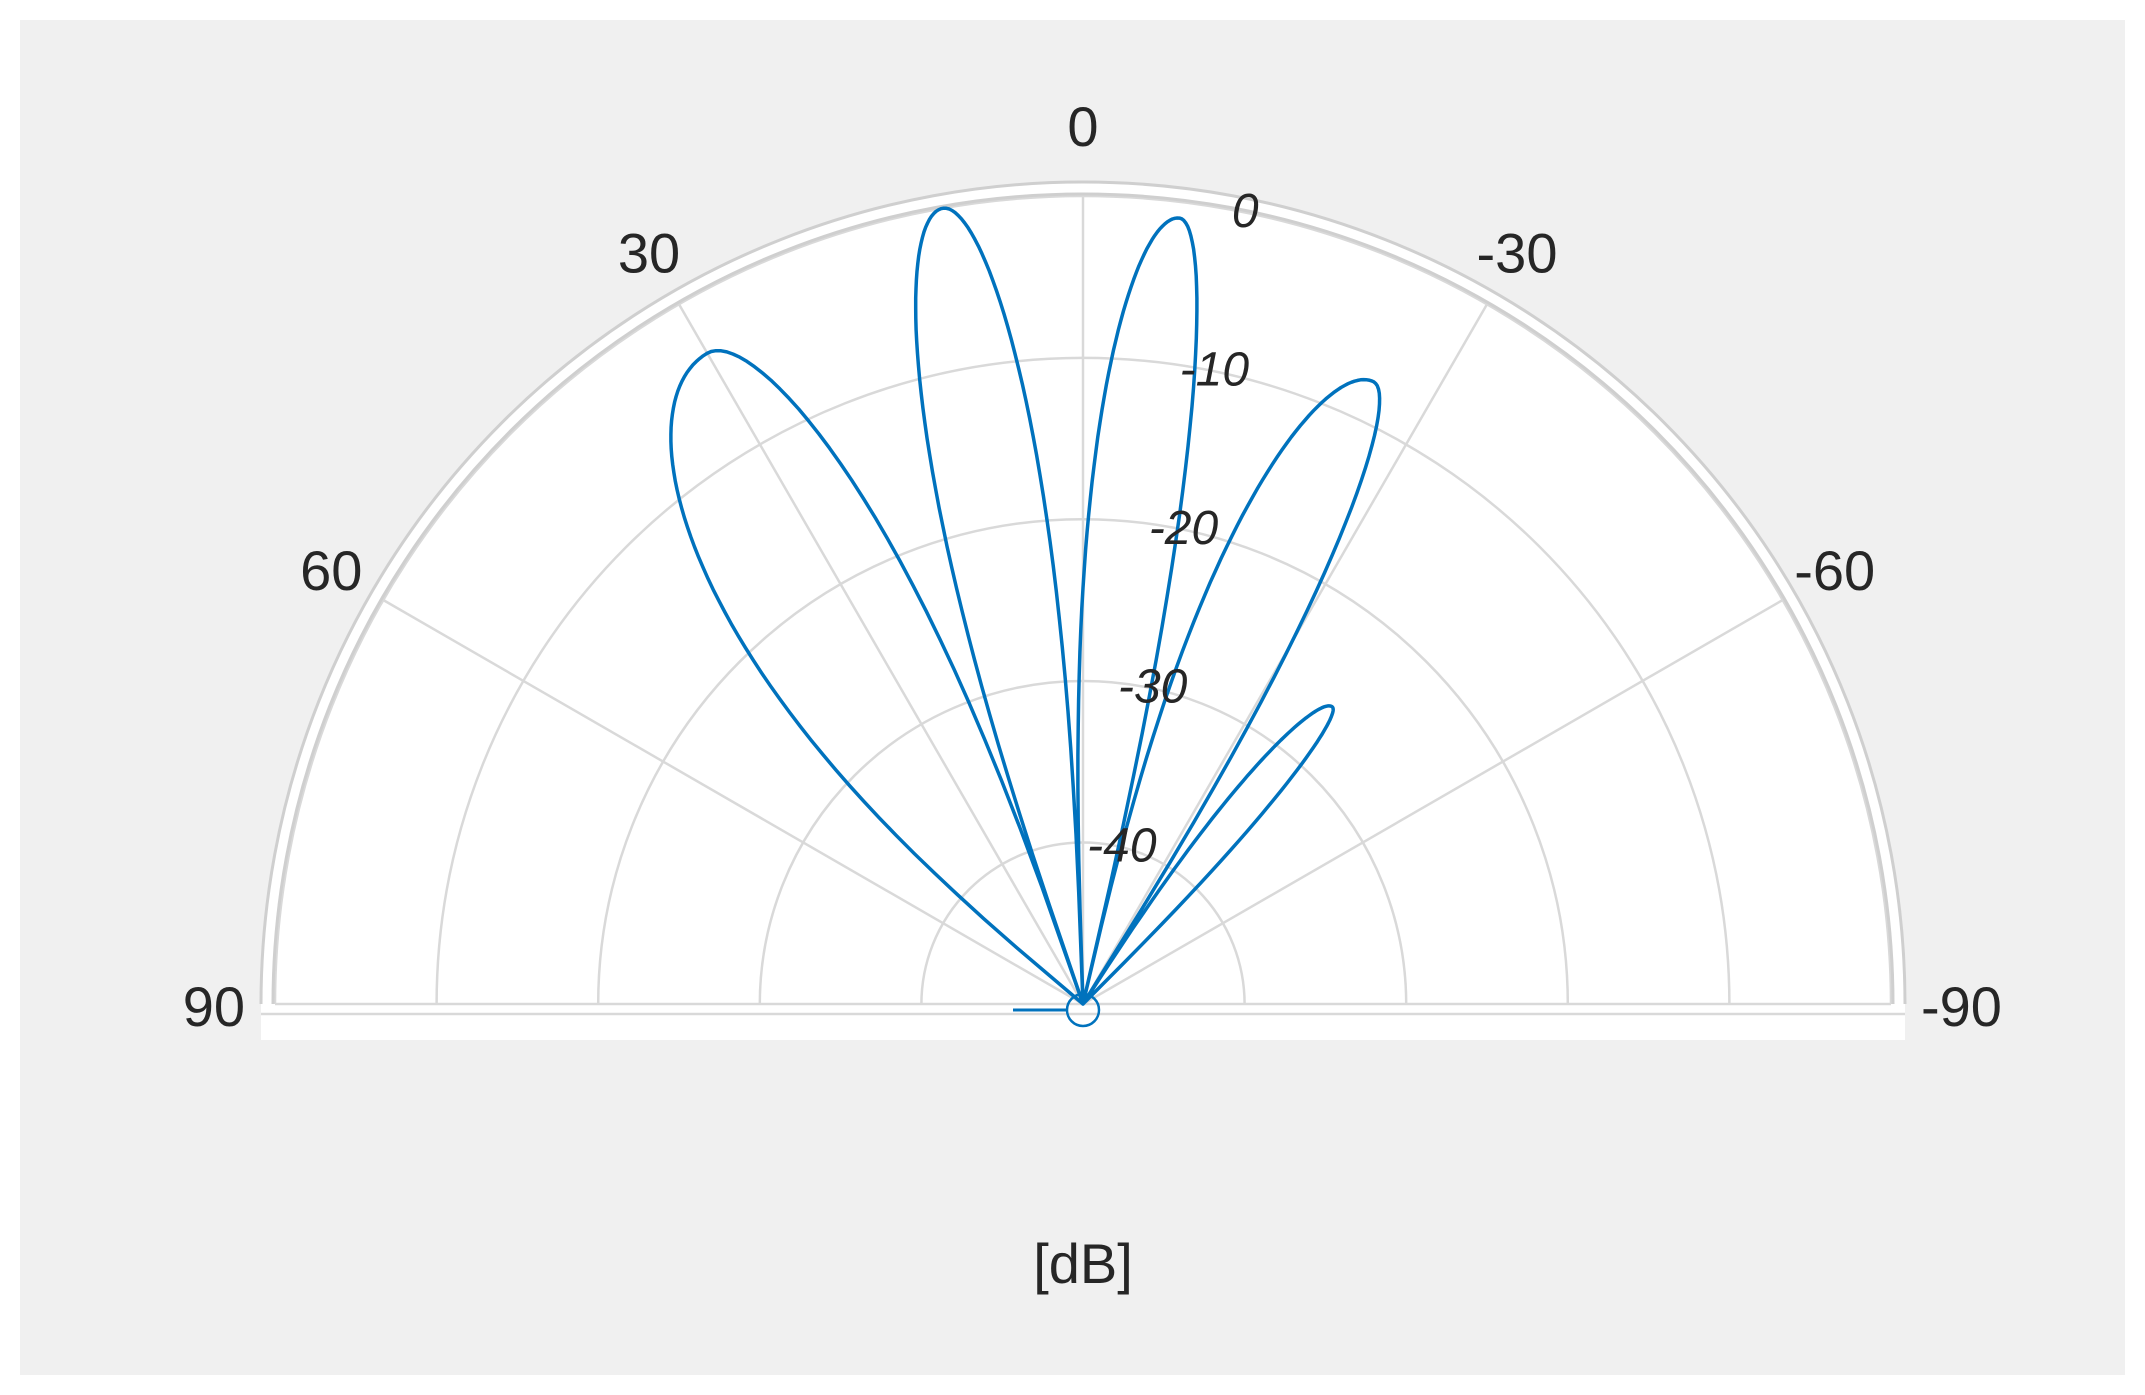  Describe the element at coordinates (1153, 687) in the screenshot. I see `radial-tick-label: -30` at that location.